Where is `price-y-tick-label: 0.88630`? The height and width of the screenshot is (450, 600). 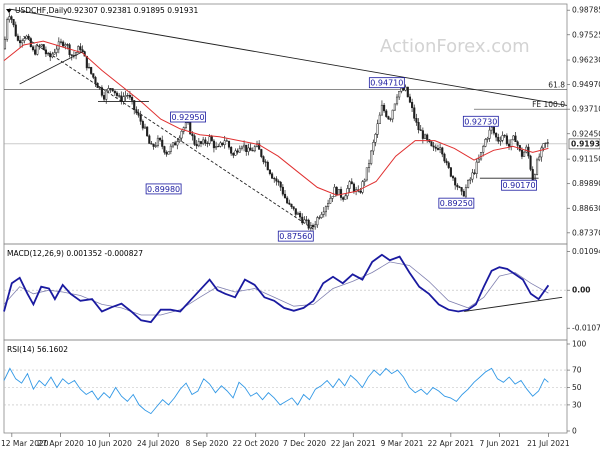 price-y-tick-label: 0.88630 is located at coordinates (586, 208).